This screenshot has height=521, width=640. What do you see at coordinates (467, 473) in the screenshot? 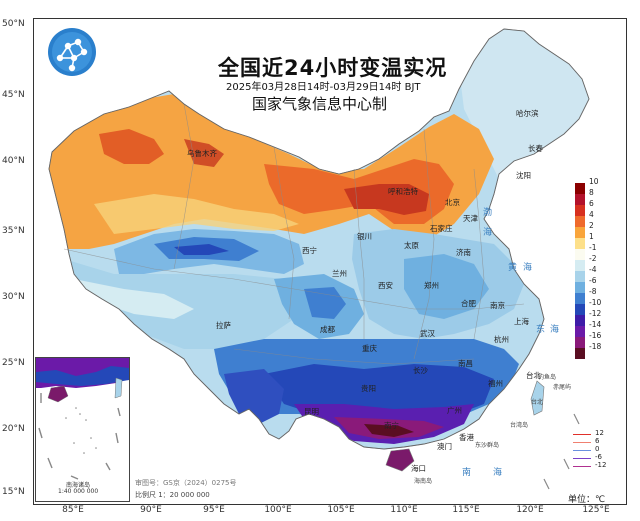
I see `sea-label: 南` at bounding box center [467, 473].